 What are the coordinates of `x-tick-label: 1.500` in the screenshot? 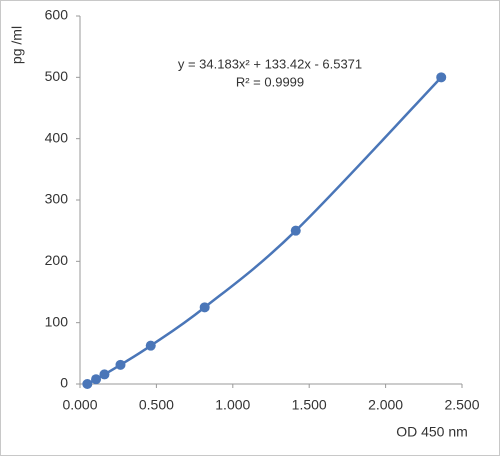 It's located at (309, 405).